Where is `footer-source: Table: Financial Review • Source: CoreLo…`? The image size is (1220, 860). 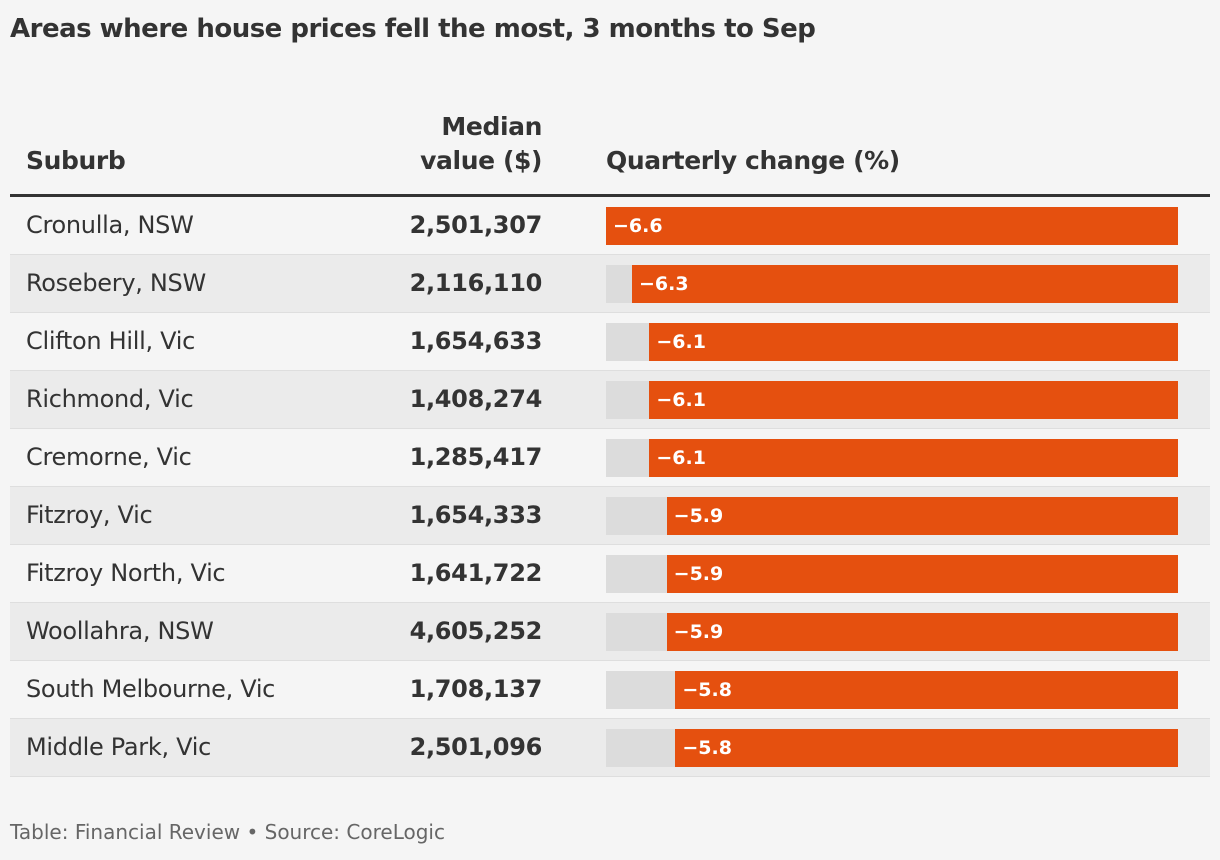 footer-source: Table: Financial Review • Source: CoreLo… is located at coordinates (227, 832).